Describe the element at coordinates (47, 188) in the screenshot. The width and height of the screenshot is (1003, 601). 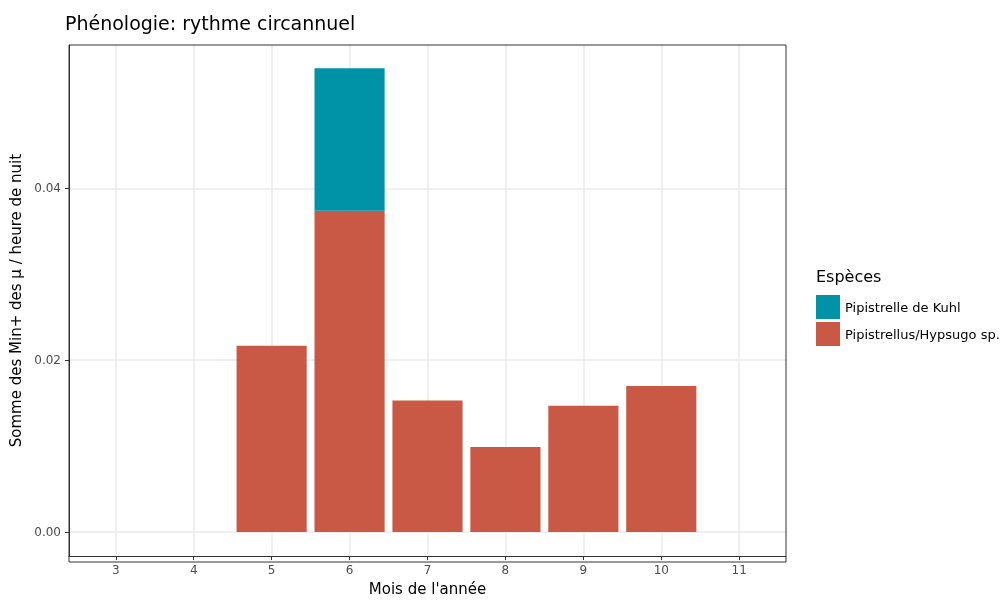
I see `y-tick-label: 0.04` at that location.